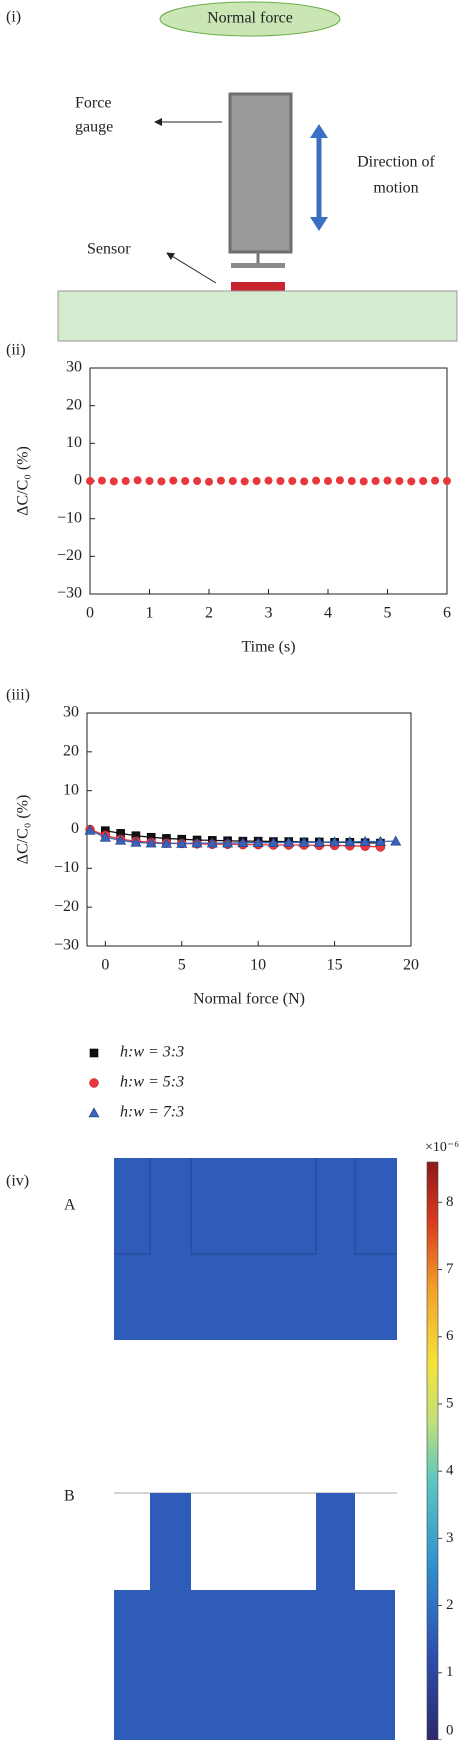 This screenshot has width=474, height=1745. I want to click on colorbar-tick-label: 4, so click(450, 1471).